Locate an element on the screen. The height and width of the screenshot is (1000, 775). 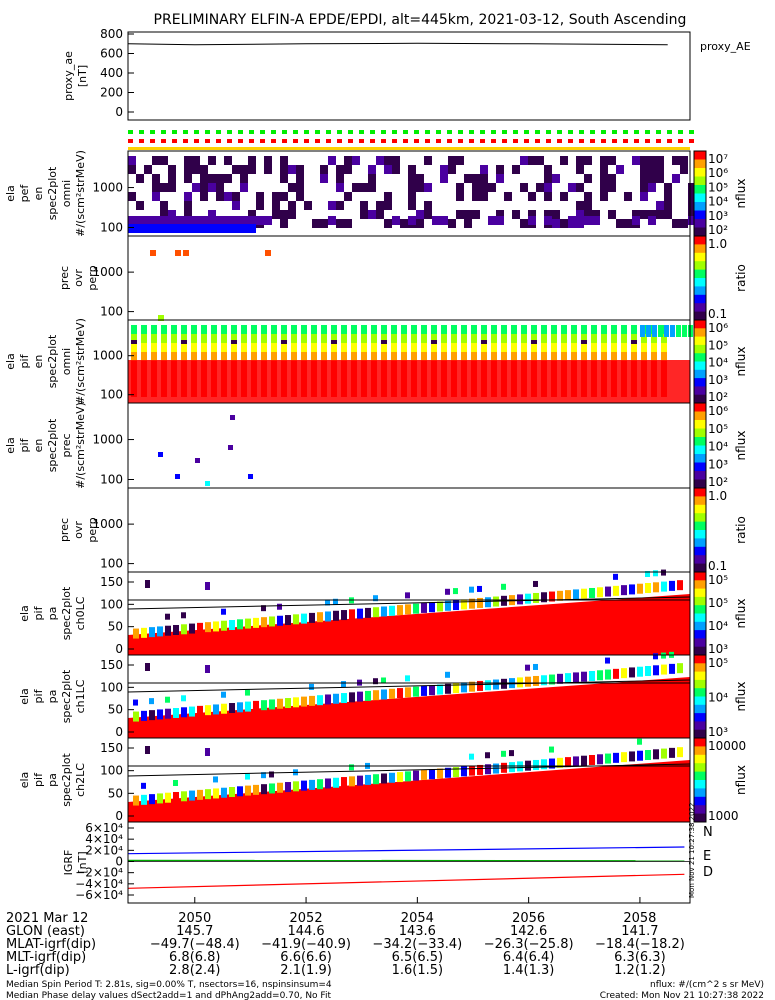
status-mark-green is located at coordinates (394, 132).